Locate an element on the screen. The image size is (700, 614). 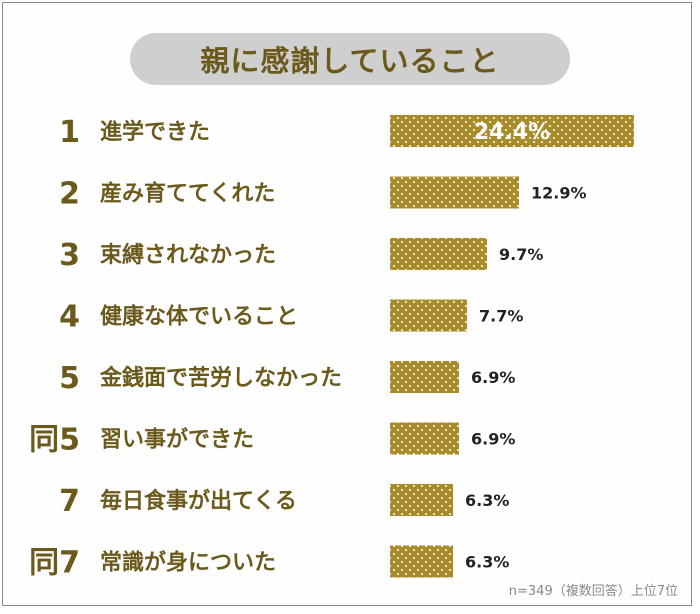
rank-number: 3 is located at coordinates (69, 255).